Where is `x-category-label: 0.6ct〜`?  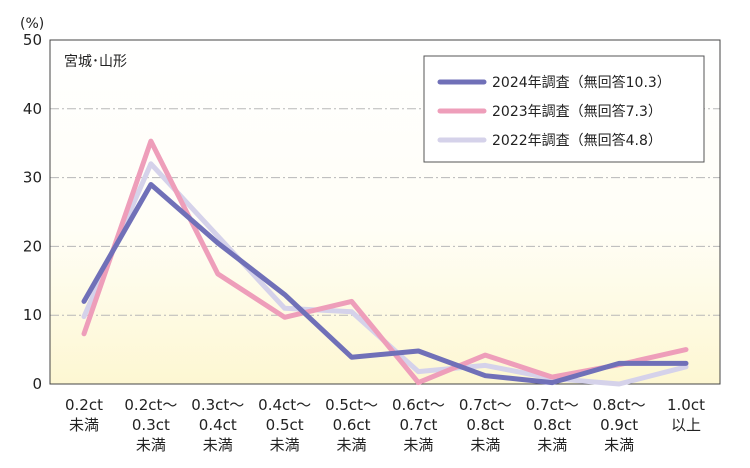 x-category-label: 0.6ct〜 is located at coordinates (418, 405).